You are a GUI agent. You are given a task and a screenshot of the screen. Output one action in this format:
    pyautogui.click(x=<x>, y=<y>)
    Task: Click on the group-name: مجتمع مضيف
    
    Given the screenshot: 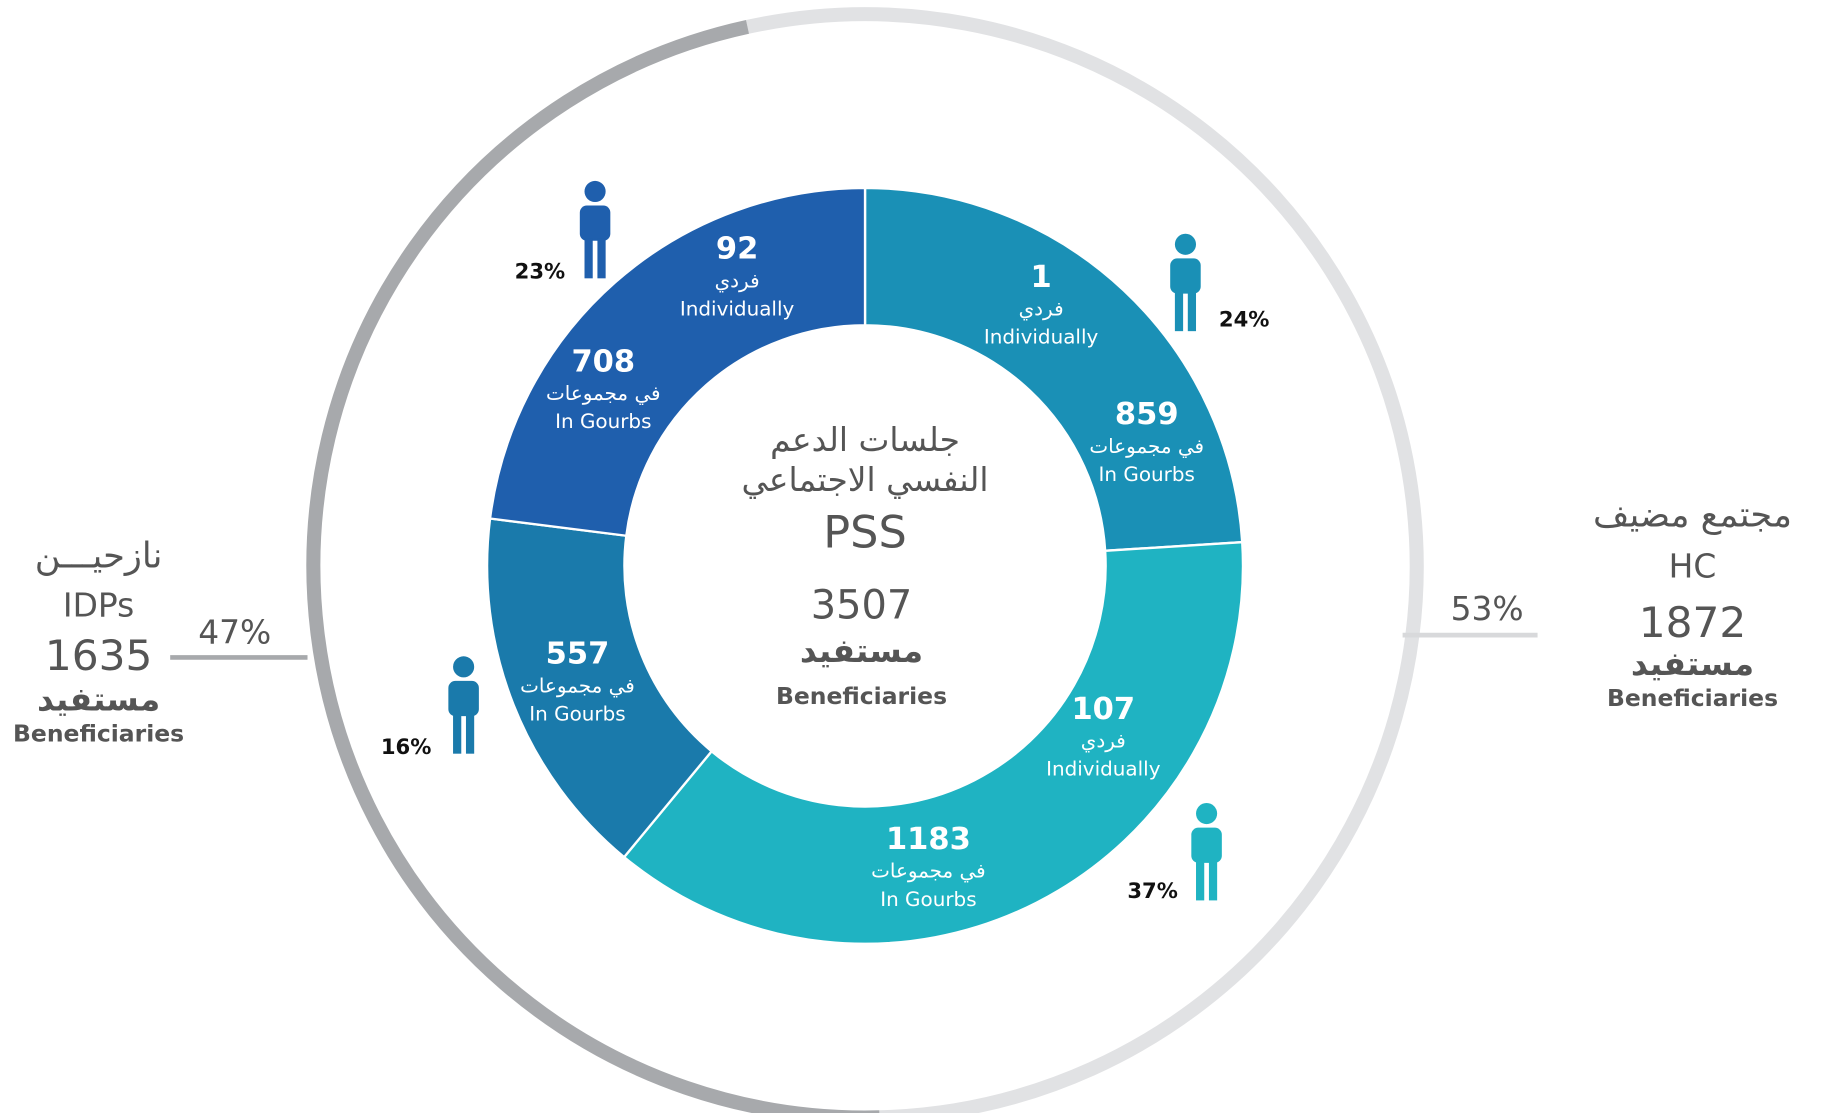 What is the action you would take?
    pyautogui.click(x=1692, y=515)
    